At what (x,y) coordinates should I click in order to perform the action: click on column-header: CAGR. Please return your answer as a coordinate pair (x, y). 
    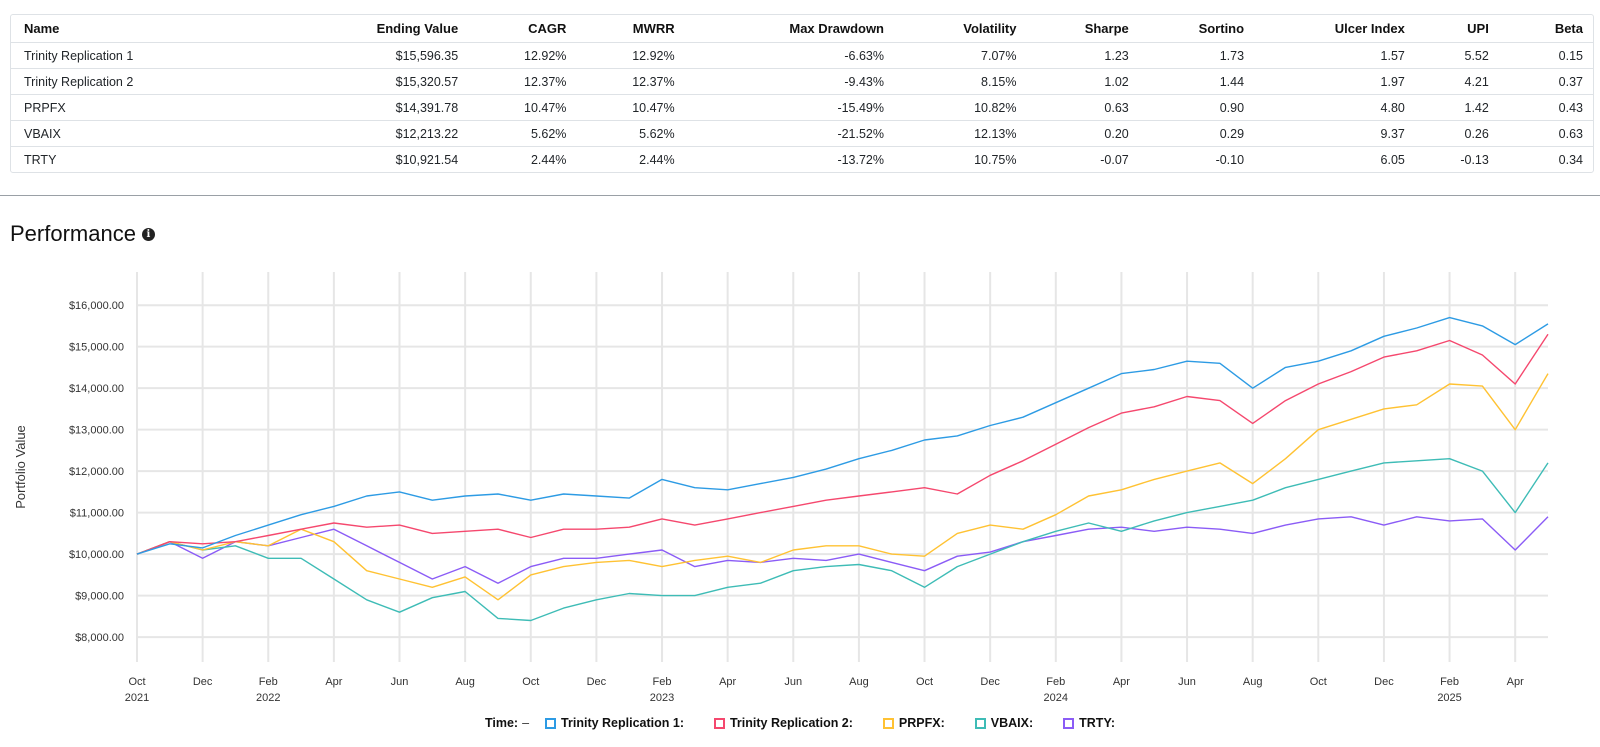
    Looking at the image, I should click on (547, 28).